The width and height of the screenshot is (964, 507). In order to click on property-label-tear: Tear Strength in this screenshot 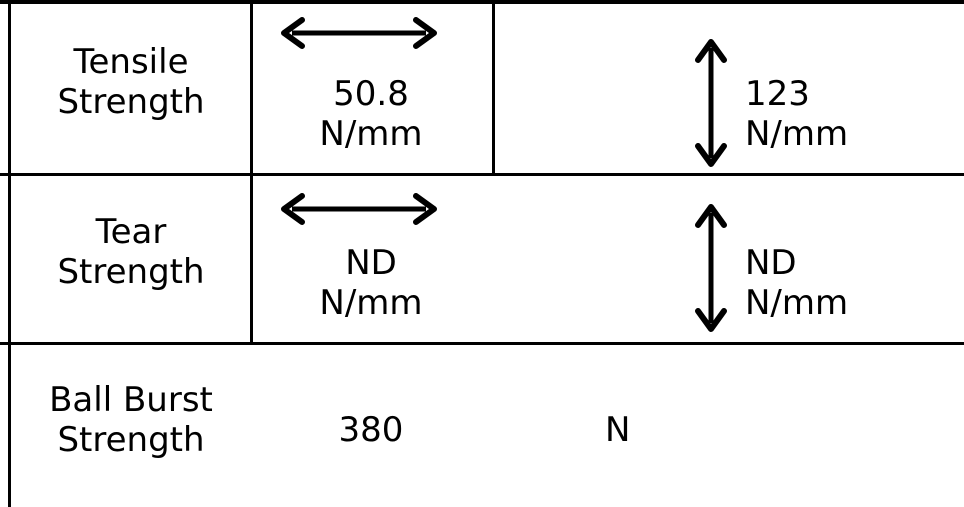, I will do `click(131, 252)`.